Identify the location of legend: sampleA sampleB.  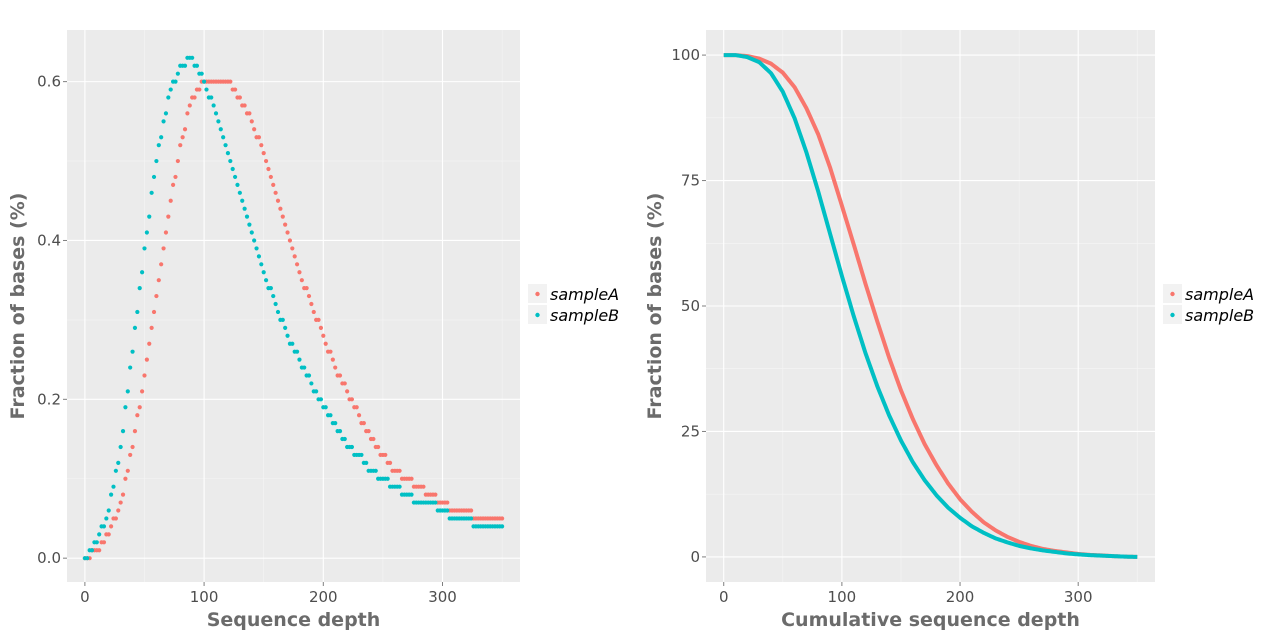
(1208, 304).